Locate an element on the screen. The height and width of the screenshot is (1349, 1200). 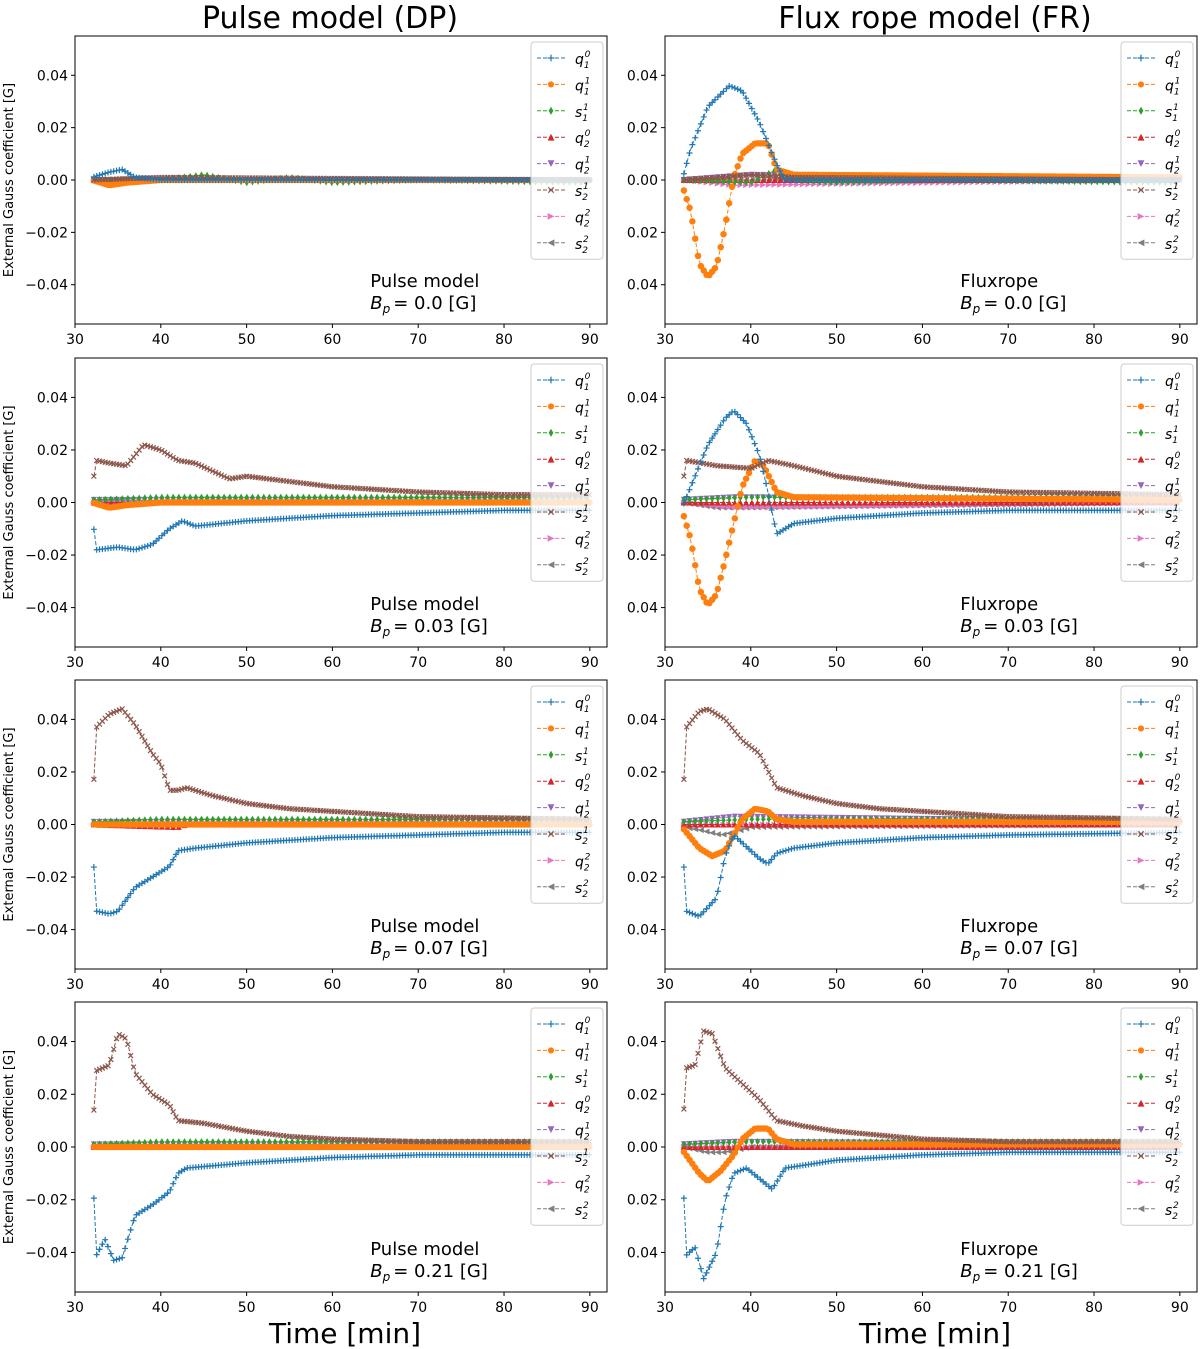
legend-label-s22: s22 is located at coordinates (1172, 567).